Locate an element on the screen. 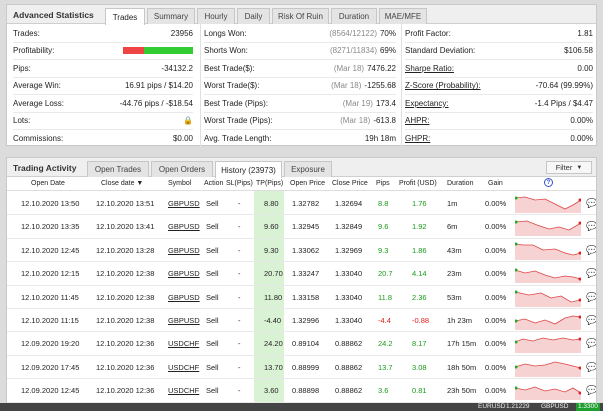 The height and width of the screenshot is (411, 603). ticker-symbol: EURUSD is located at coordinates (492, 406).